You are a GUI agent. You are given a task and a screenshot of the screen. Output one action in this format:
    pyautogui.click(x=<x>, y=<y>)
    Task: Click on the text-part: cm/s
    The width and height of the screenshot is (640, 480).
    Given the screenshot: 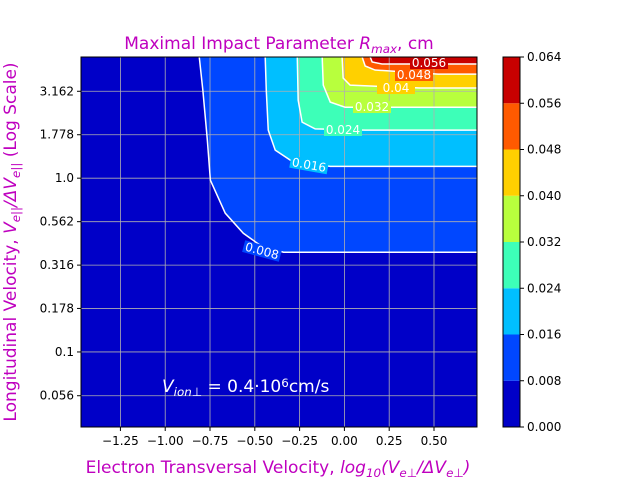 What is the action you would take?
    pyautogui.click(x=309, y=387)
    